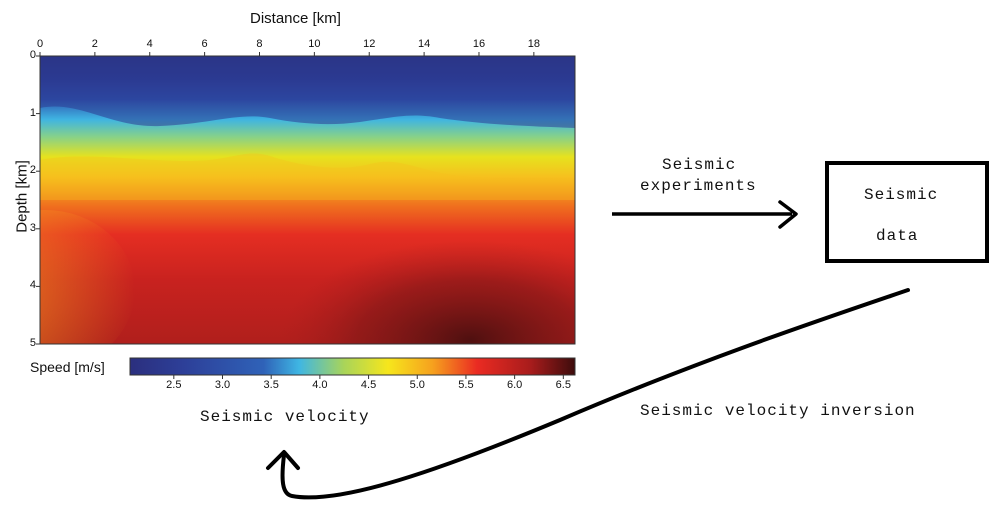 This screenshot has height=510, width=1000. I want to click on y-tick-label: 1, so click(32, 112).